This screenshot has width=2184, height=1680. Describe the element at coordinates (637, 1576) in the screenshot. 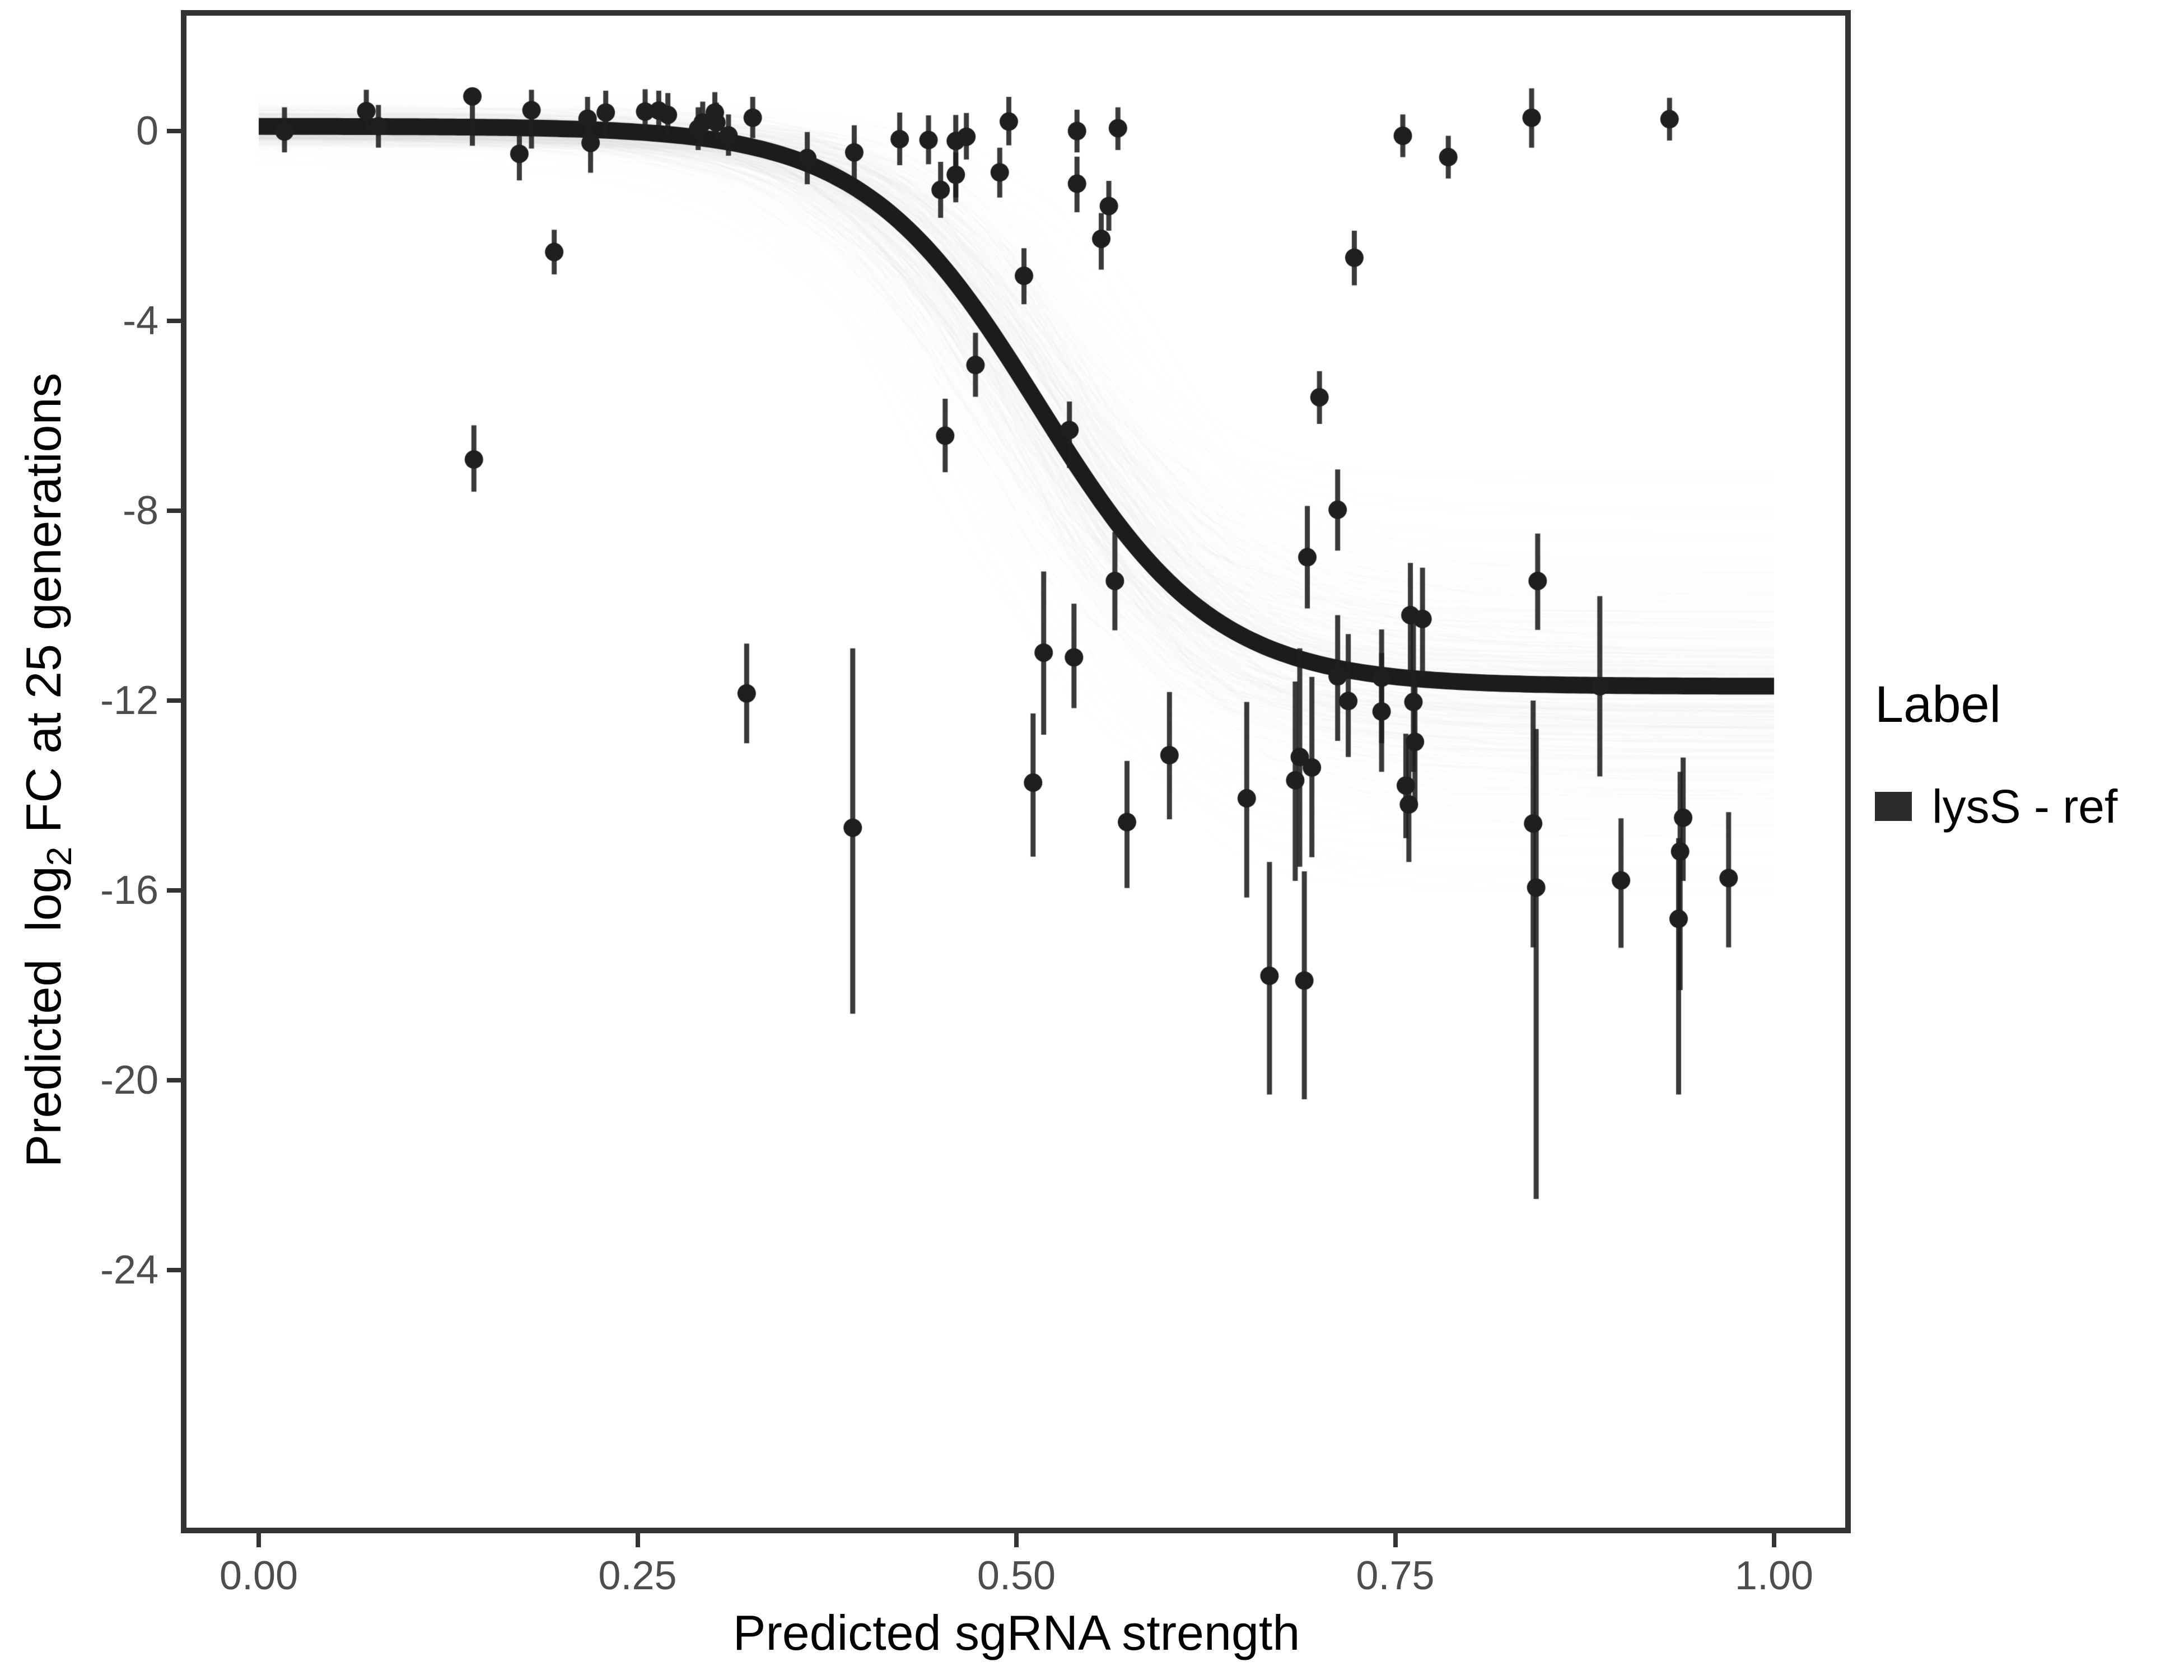

I see `x-tick-label-0.25: 0.25` at that location.